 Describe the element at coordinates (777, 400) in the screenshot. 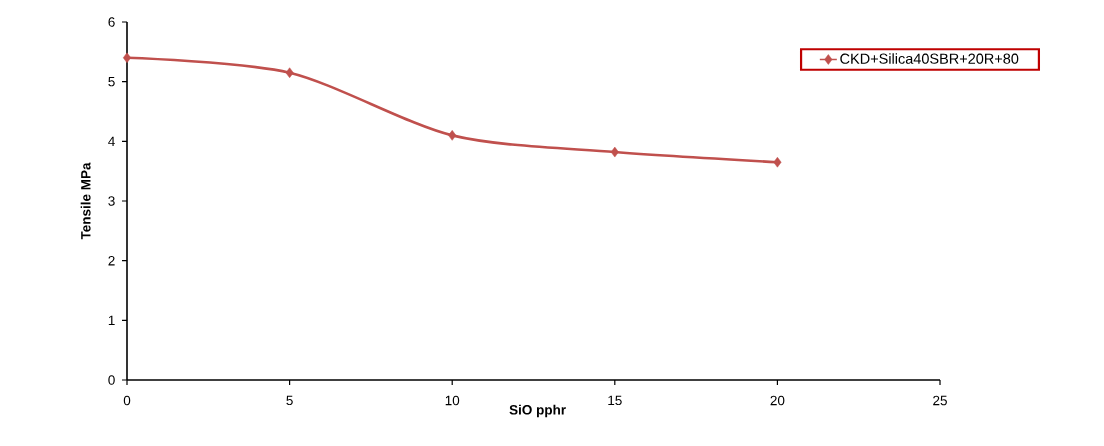

I see `x-tick-label: 20` at that location.